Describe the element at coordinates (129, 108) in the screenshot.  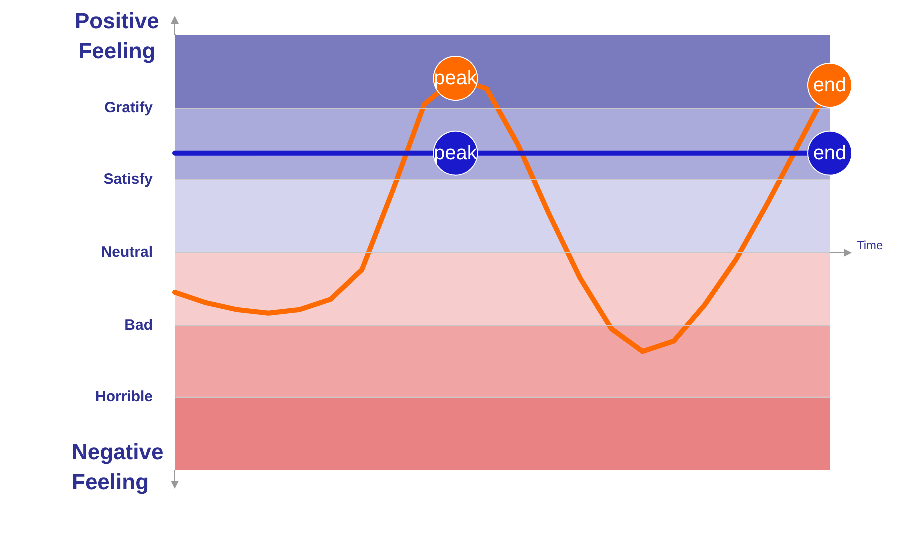
I see `ref-line-label: Gratify` at that location.